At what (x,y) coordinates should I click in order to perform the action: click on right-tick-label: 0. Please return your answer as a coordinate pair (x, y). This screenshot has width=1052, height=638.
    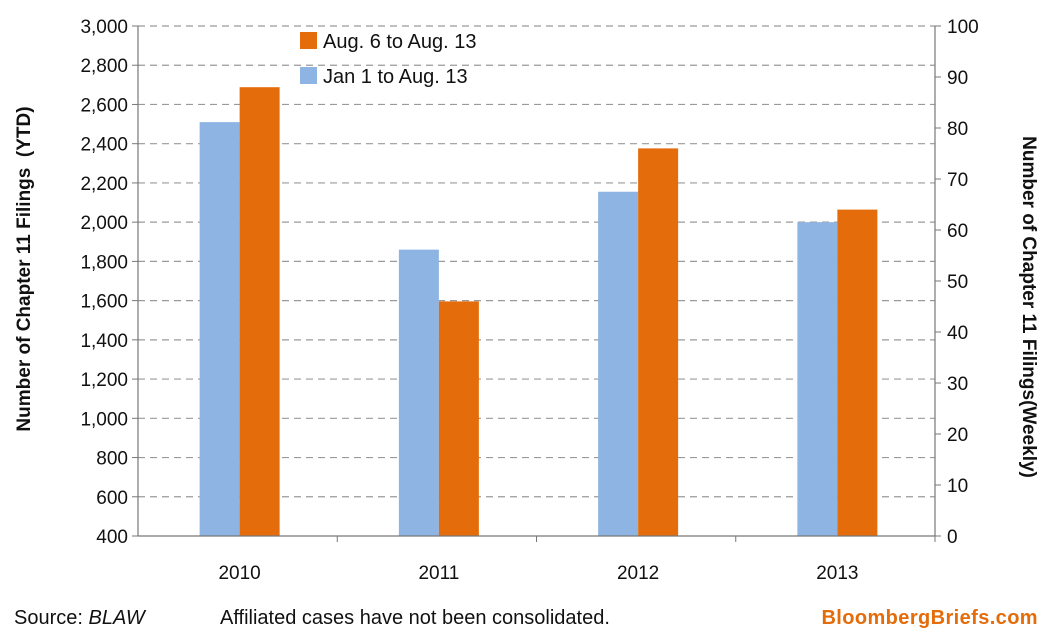
    Looking at the image, I should click on (952, 537).